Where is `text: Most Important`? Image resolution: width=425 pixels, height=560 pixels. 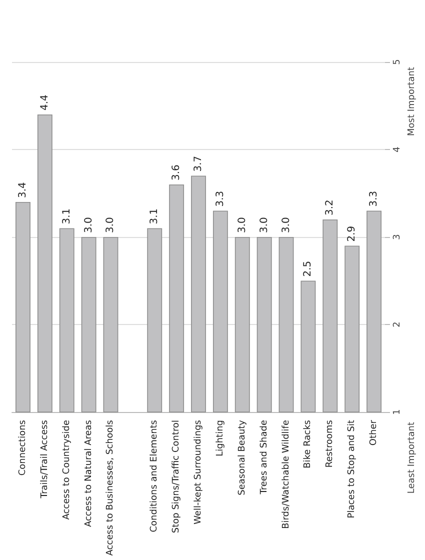 text: Most Important is located at coordinates (412, 101).